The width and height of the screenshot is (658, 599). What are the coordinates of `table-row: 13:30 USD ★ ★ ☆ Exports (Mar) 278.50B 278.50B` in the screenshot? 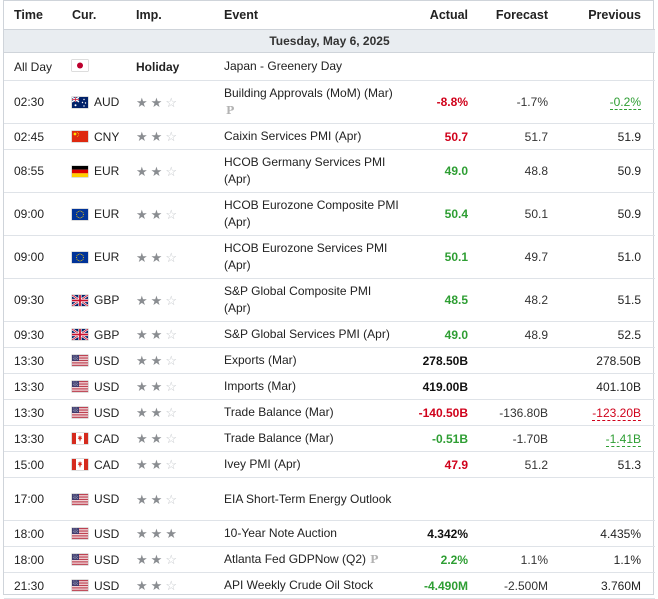 It's located at (329, 360).